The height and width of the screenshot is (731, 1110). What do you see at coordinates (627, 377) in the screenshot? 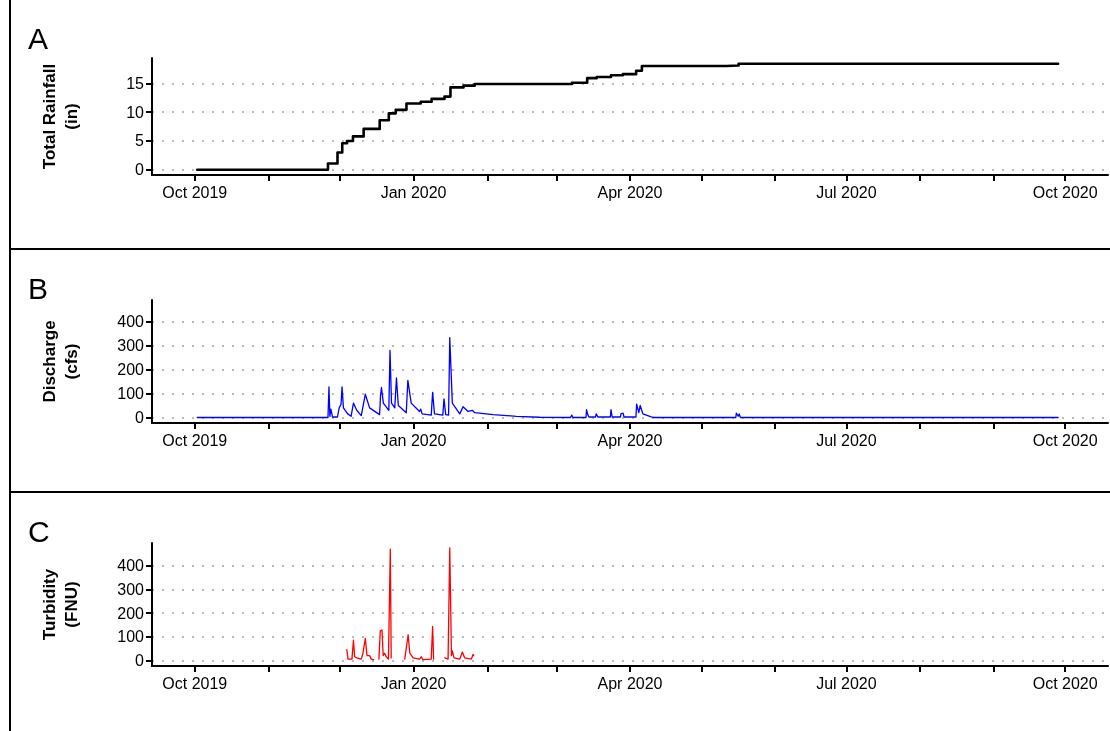
I see `line-series` at bounding box center [627, 377].